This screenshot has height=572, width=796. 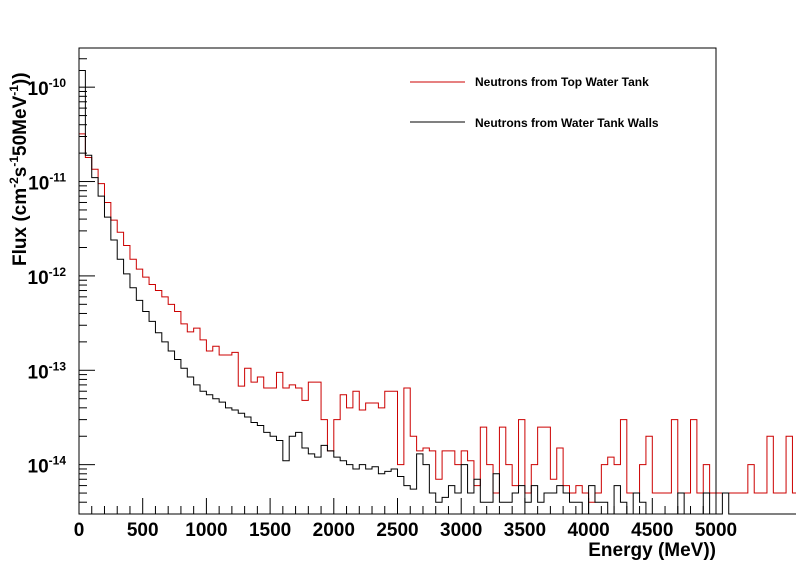 What do you see at coordinates (58, 461) in the screenshot?
I see `y-tick-exponent: -14` at bounding box center [58, 461].